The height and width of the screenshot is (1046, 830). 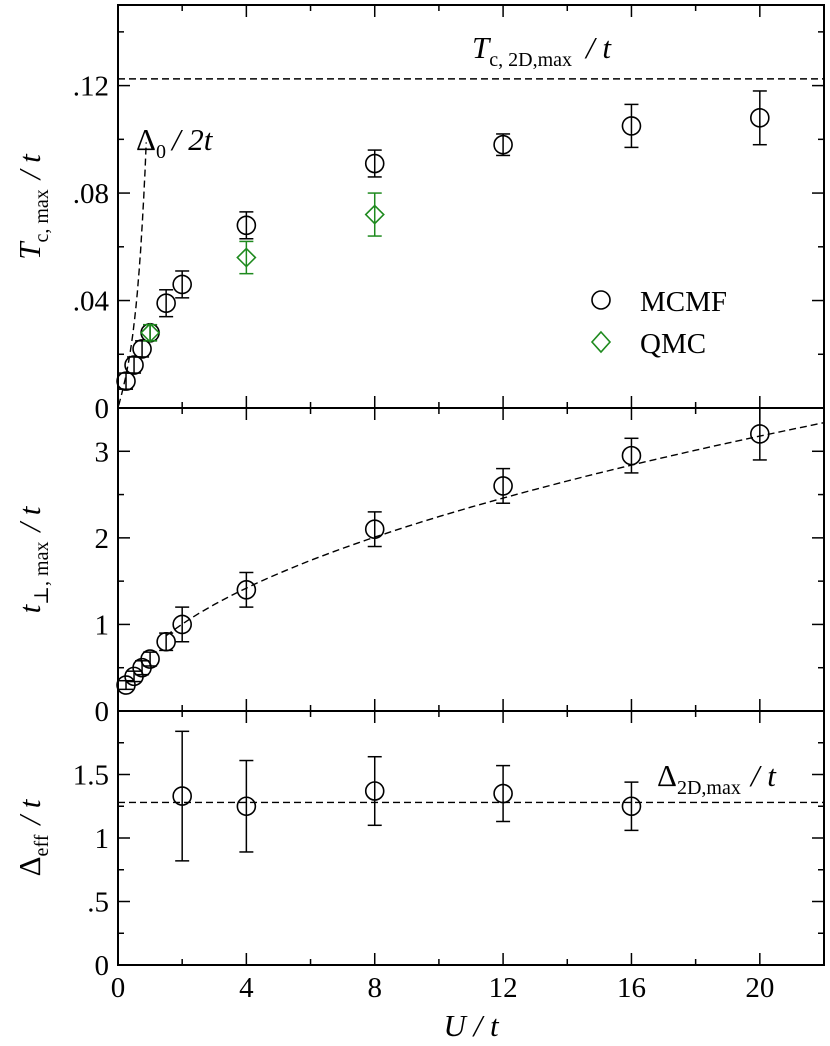 What do you see at coordinates (118, 988) in the screenshot?
I see `x-tick-label: 0` at bounding box center [118, 988].